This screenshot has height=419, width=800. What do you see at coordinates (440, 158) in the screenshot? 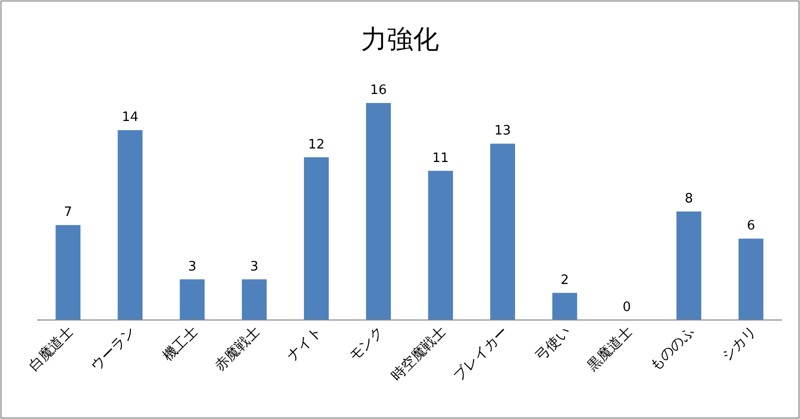
I see `data-label: 11` at bounding box center [440, 158].